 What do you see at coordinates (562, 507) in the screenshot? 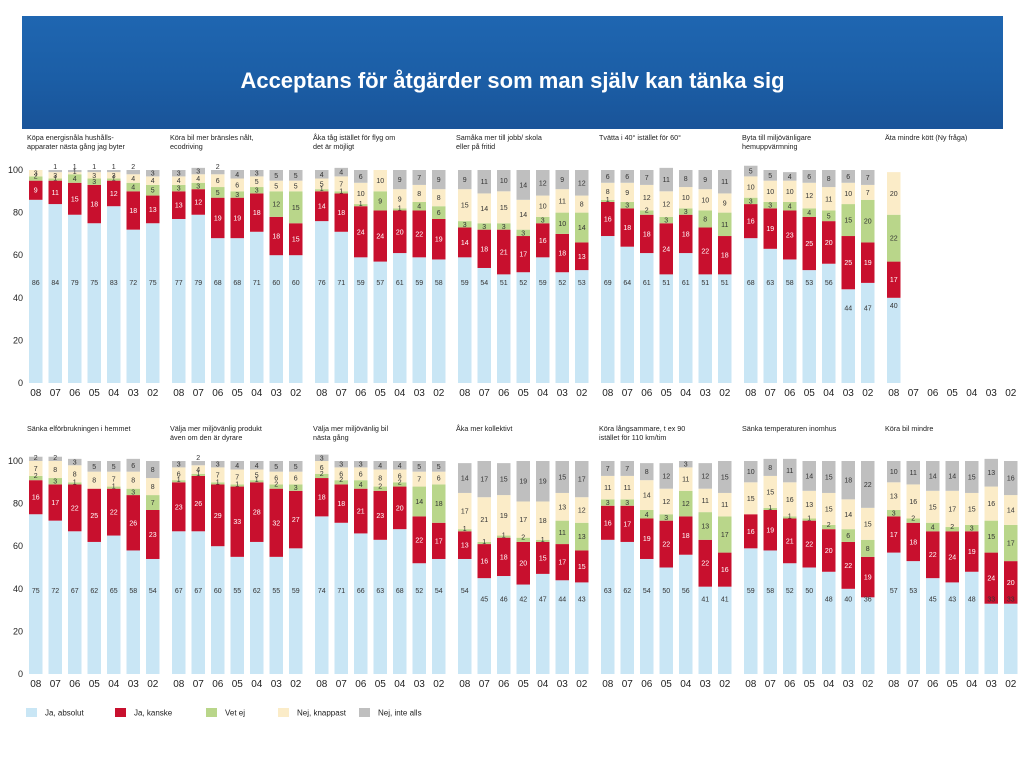
I see `data-label: 13` at bounding box center [562, 507].